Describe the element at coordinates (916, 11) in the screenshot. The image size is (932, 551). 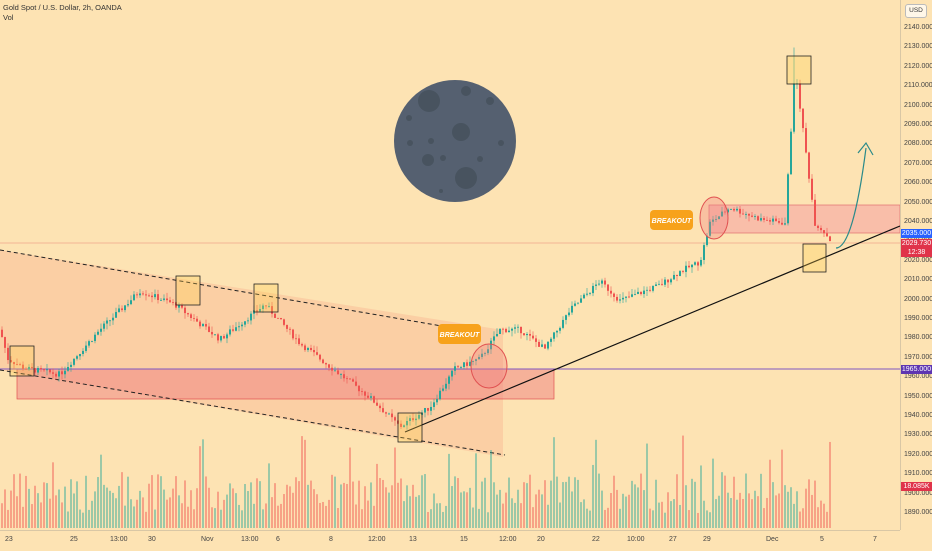
I see `currency-button: USD` at that location.